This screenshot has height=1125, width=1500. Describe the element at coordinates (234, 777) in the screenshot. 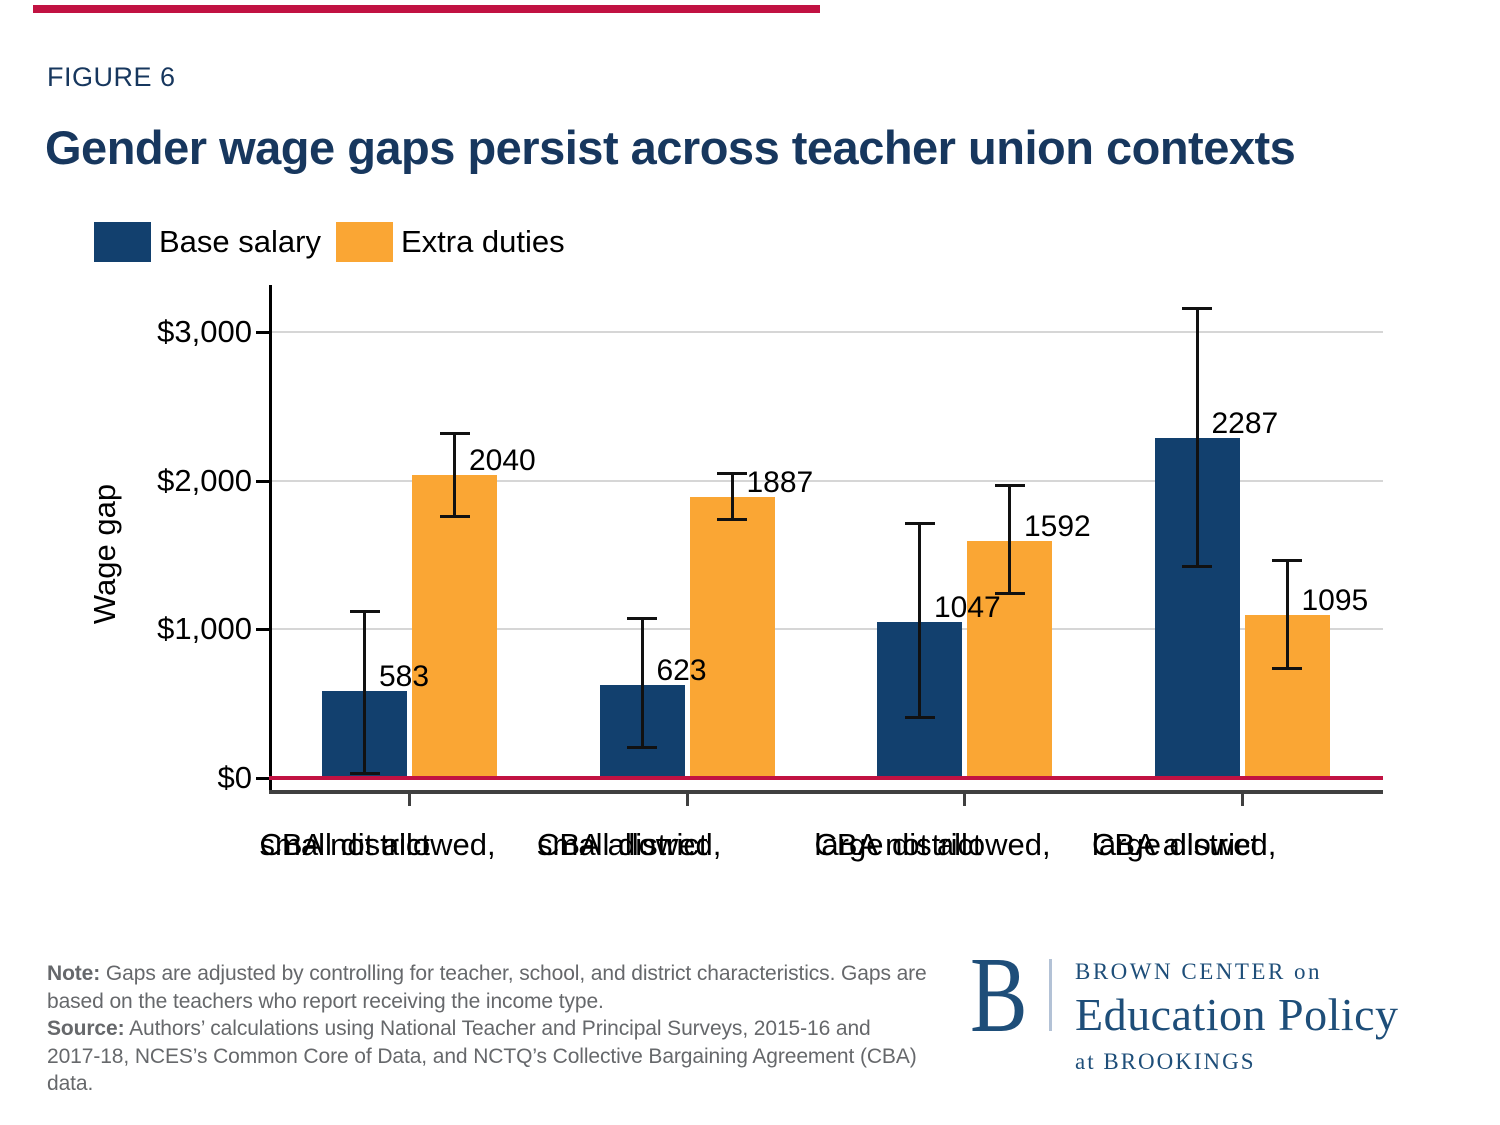

I see `y-tick-label: $0` at that location.